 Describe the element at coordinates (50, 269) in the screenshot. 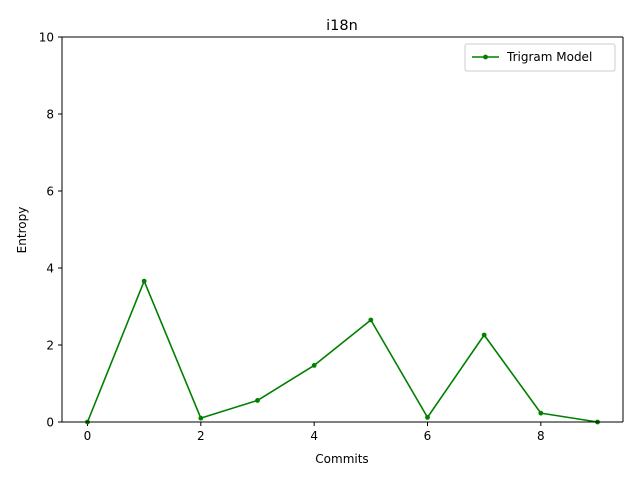

I see `y-tick-label: 4` at that location.